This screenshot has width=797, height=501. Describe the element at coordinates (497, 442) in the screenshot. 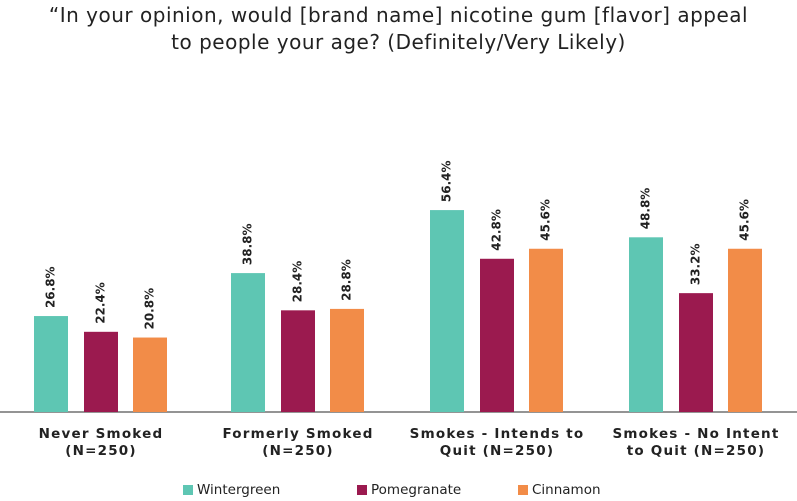

I see `x-tick-label: Smokes - Intends to Quit (N=250)` at that location.